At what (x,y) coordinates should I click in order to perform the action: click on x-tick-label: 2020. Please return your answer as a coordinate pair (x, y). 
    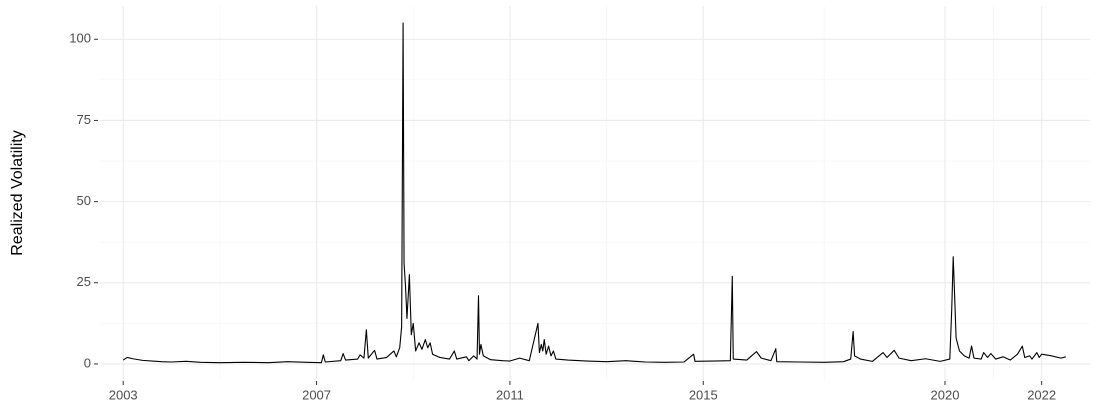
    Looking at the image, I should click on (945, 394).